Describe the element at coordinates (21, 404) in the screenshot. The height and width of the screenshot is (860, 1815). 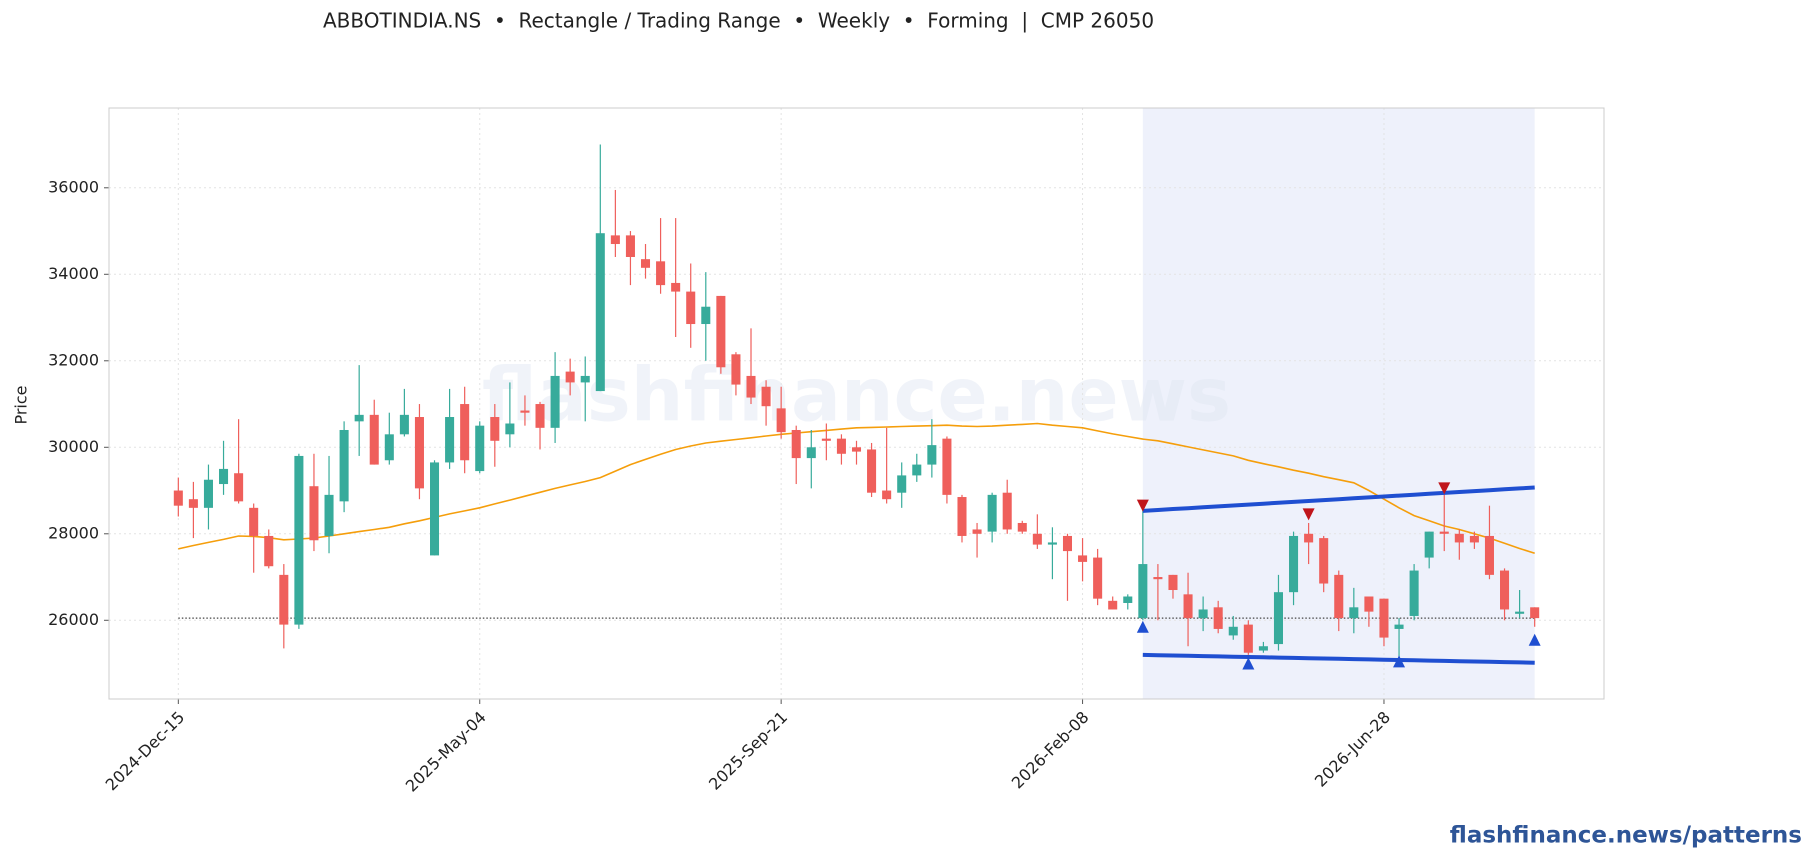
I see `y-axis-label: Price` at that location.